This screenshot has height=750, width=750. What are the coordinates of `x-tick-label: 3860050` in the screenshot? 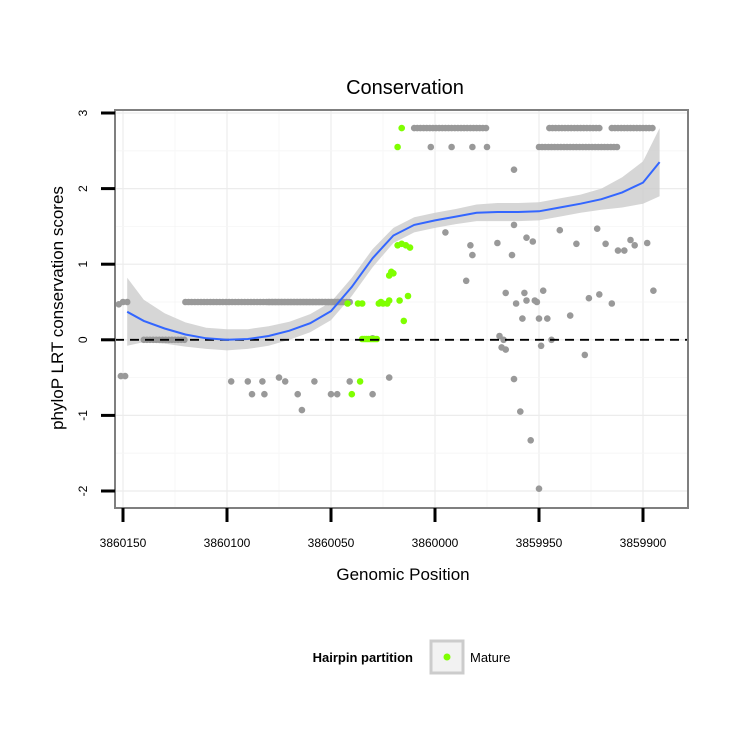 It's located at (331, 543).